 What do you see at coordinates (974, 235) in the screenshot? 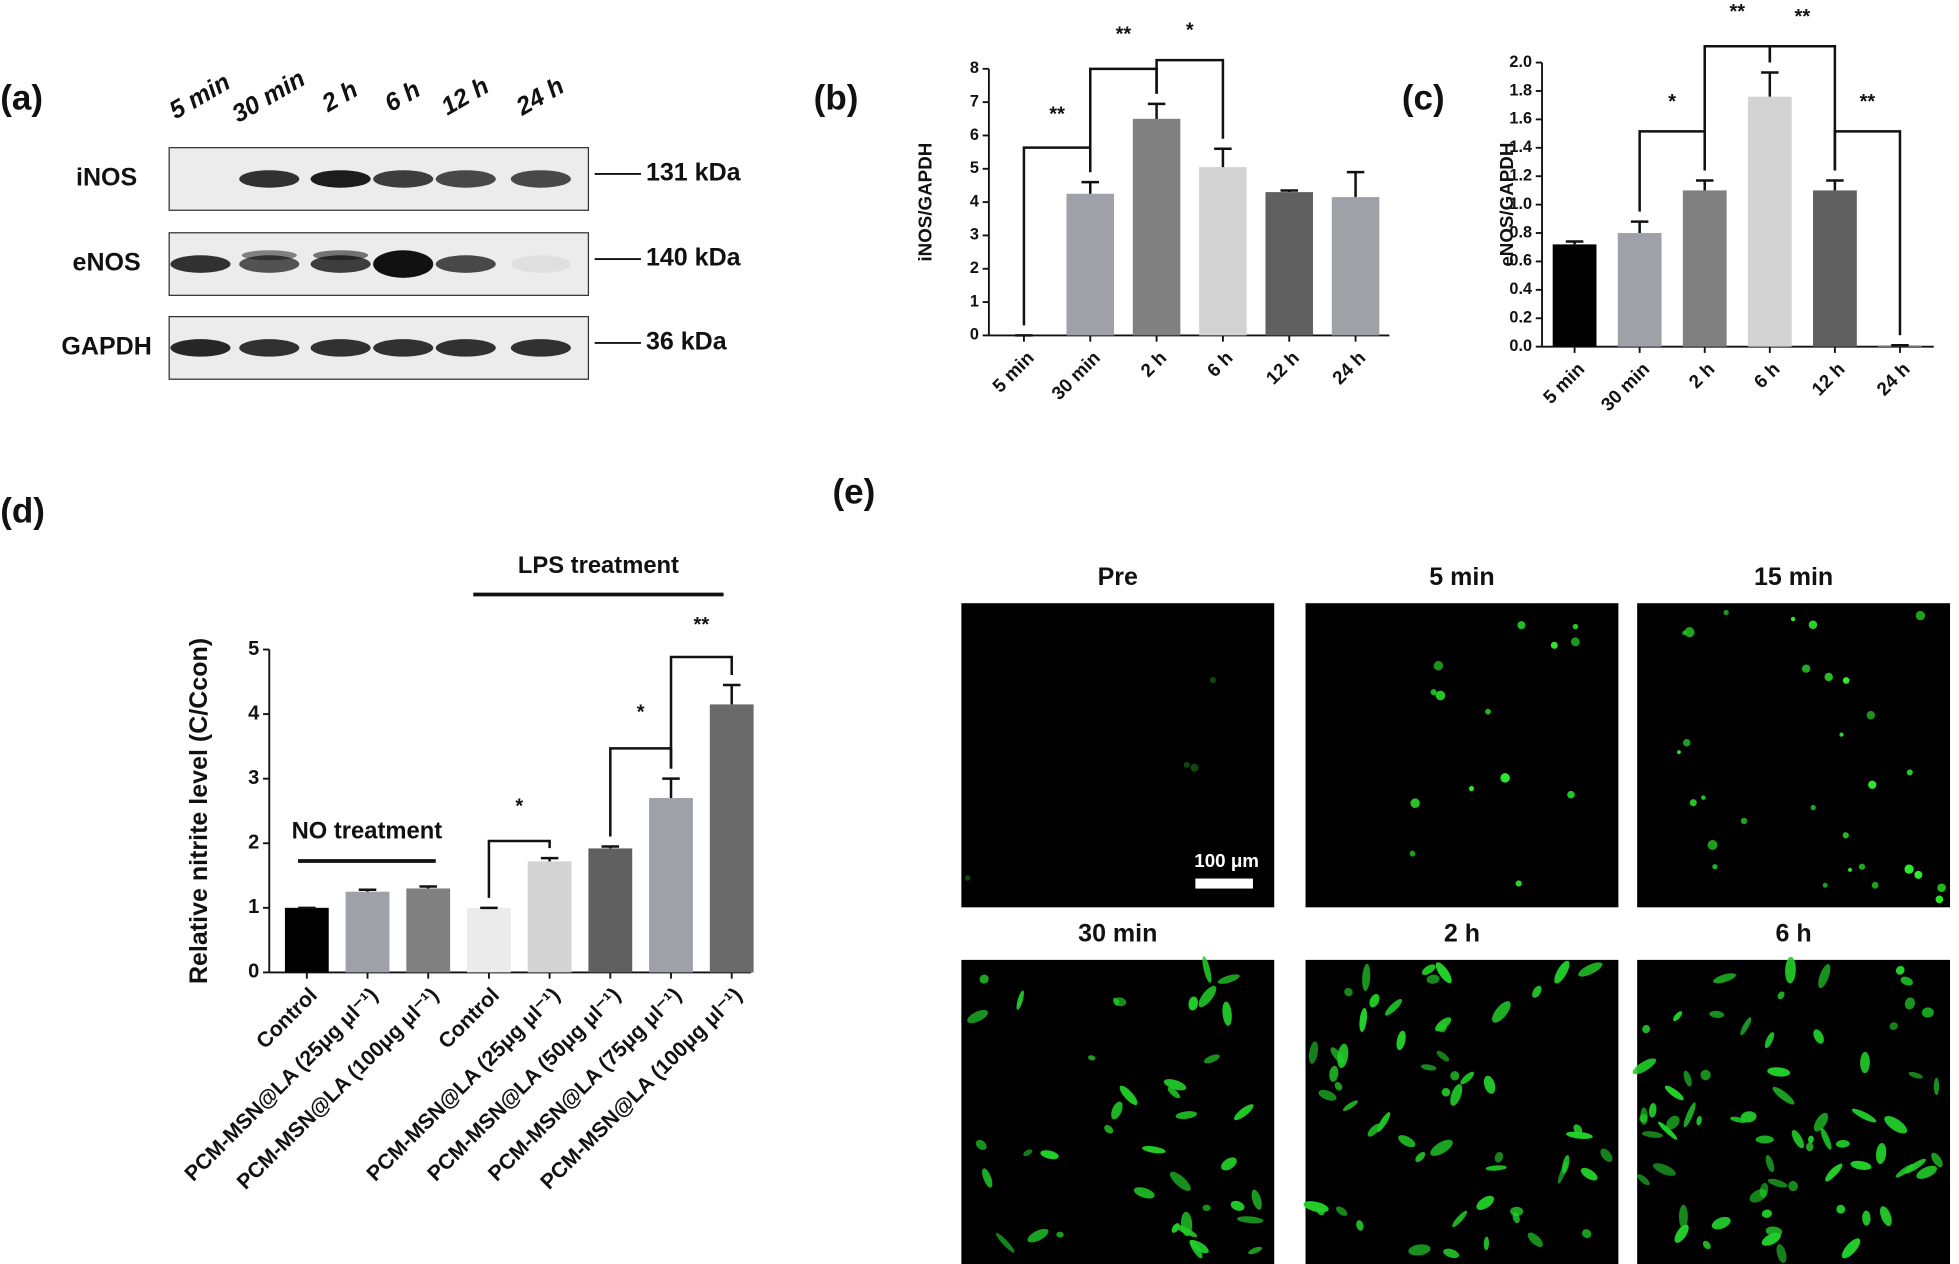
I see `y-tick-label: 3` at bounding box center [974, 235].